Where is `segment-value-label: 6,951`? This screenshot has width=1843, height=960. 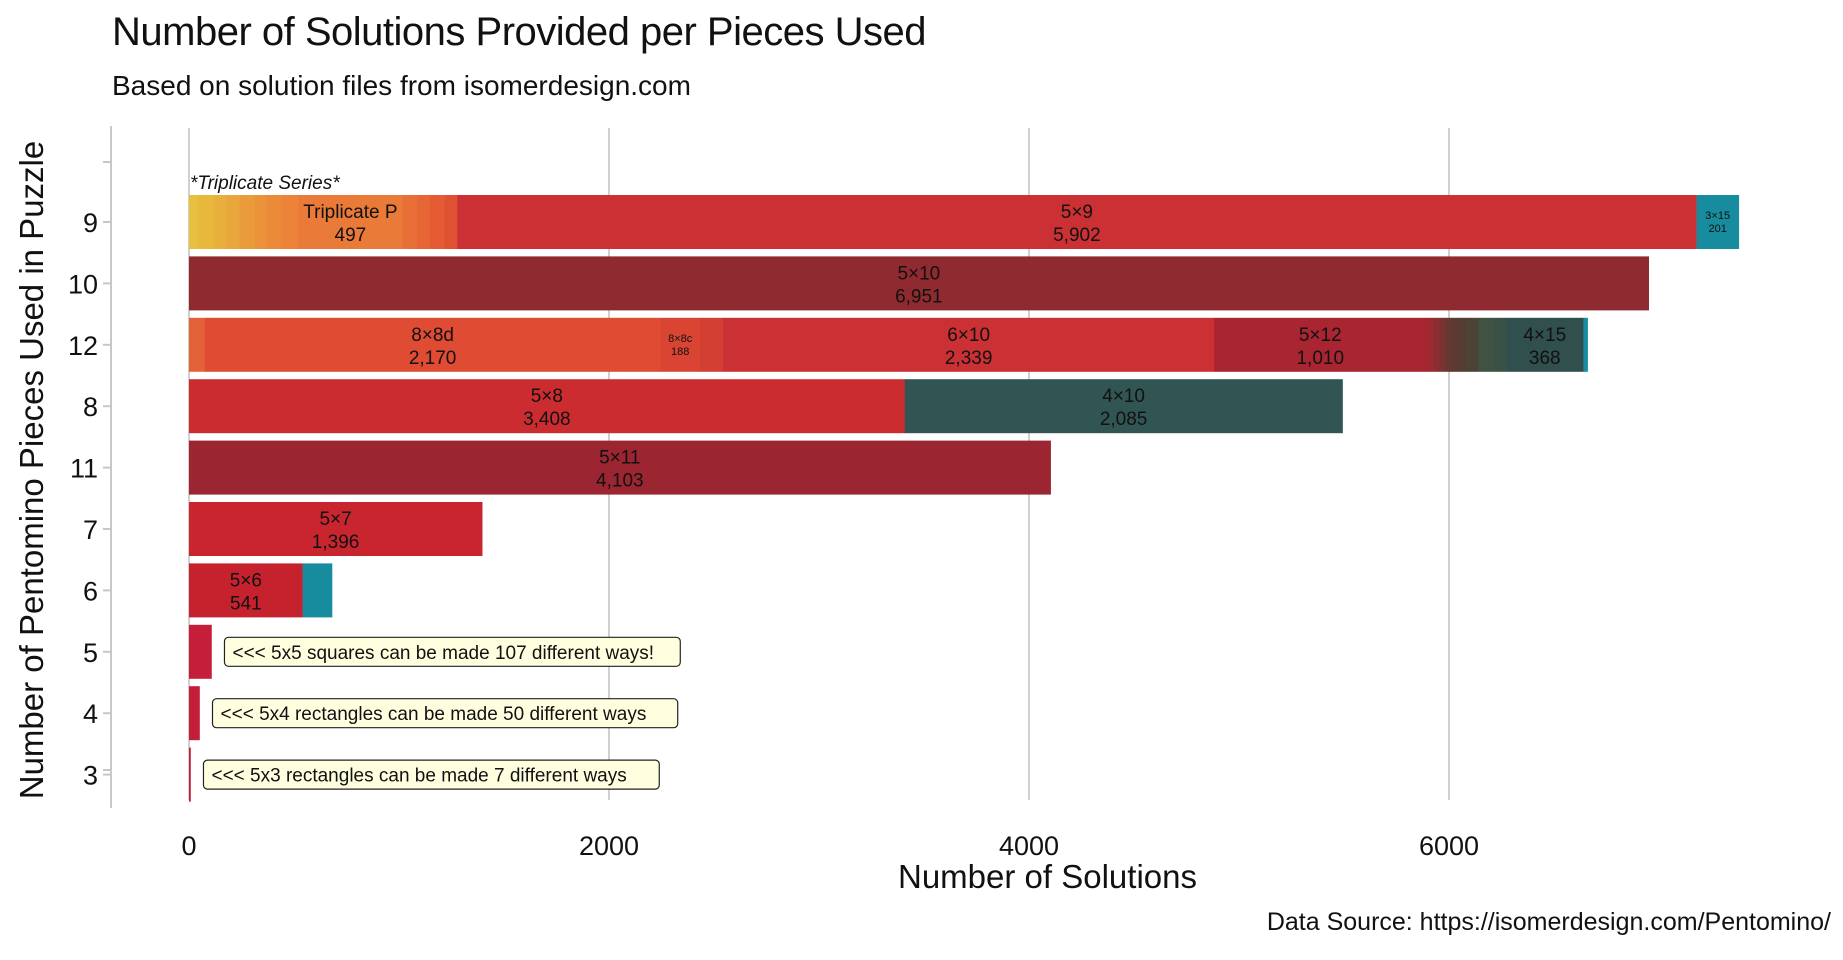
segment-value-label: 6,951 is located at coordinates (919, 296).